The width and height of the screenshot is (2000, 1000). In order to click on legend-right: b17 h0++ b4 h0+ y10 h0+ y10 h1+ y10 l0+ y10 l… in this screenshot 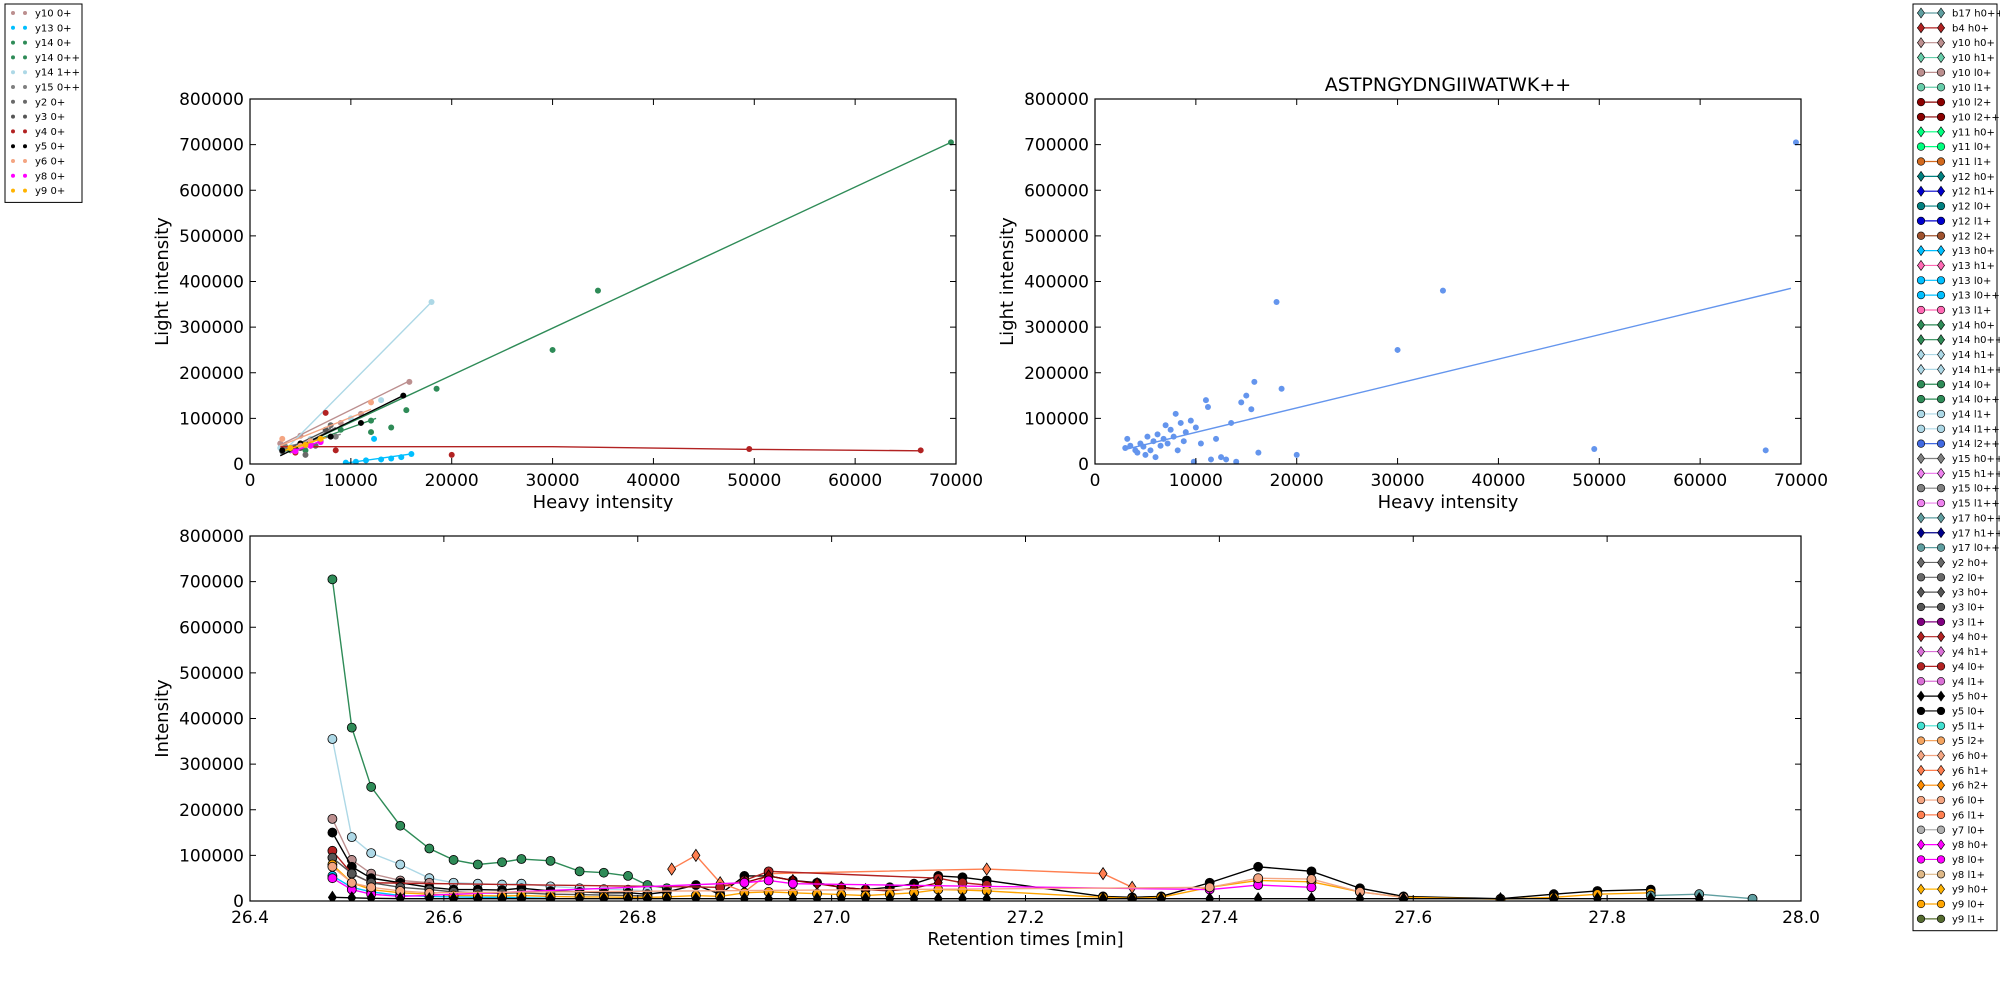, I will do `click(1956, 467)`.